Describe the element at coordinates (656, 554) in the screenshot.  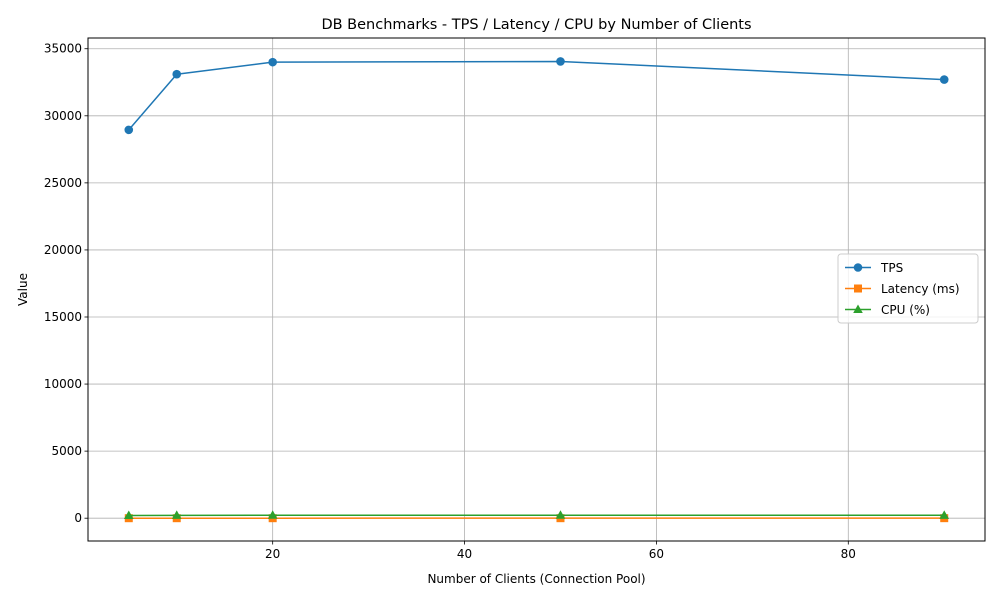
I see `x-tick-label: 60` at that location.